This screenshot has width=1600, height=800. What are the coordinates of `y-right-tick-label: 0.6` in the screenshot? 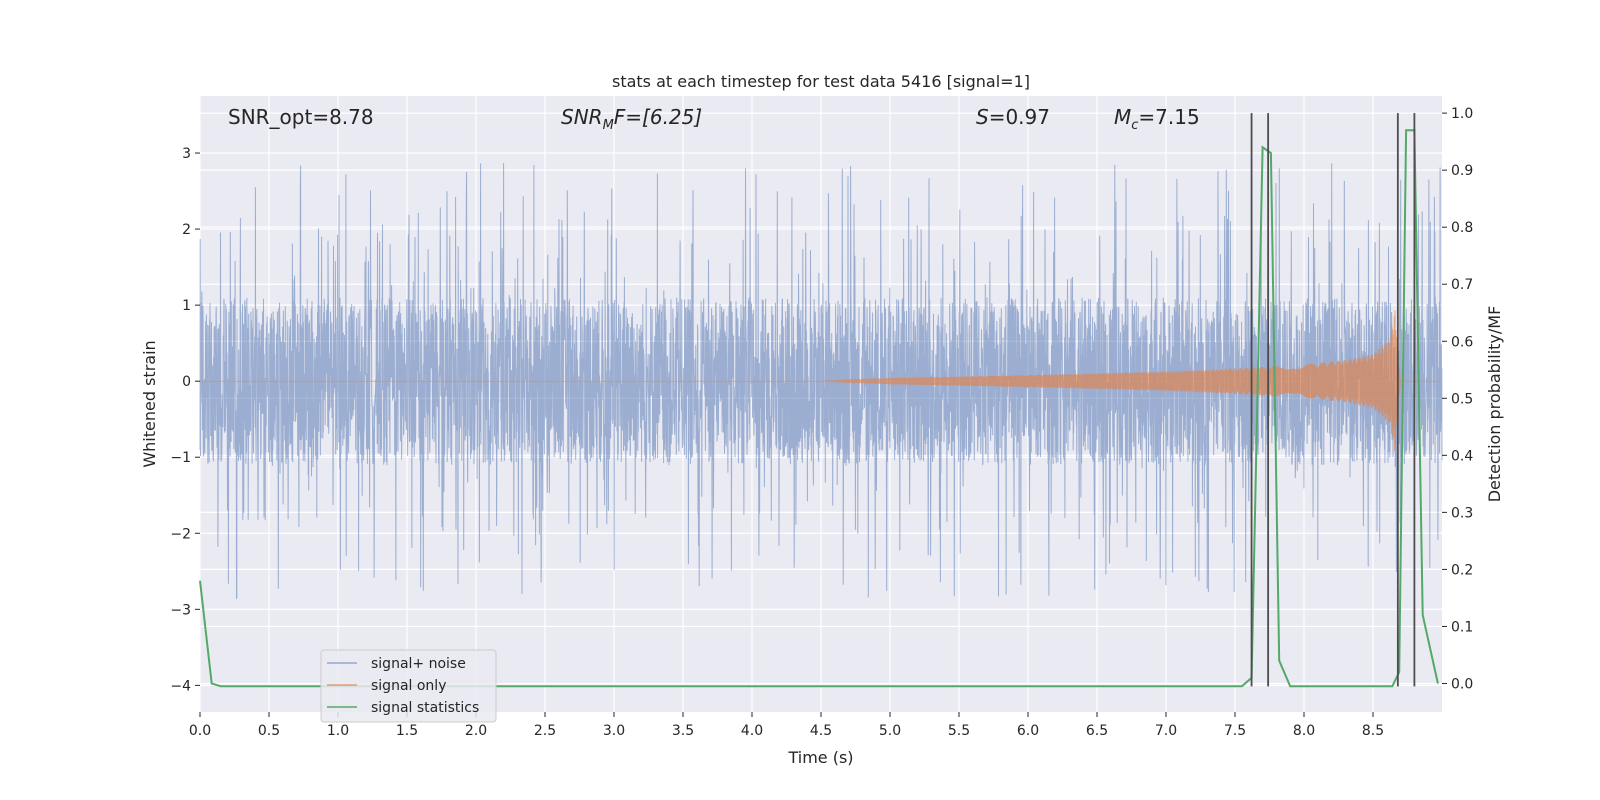 It's located at (1462, 342).